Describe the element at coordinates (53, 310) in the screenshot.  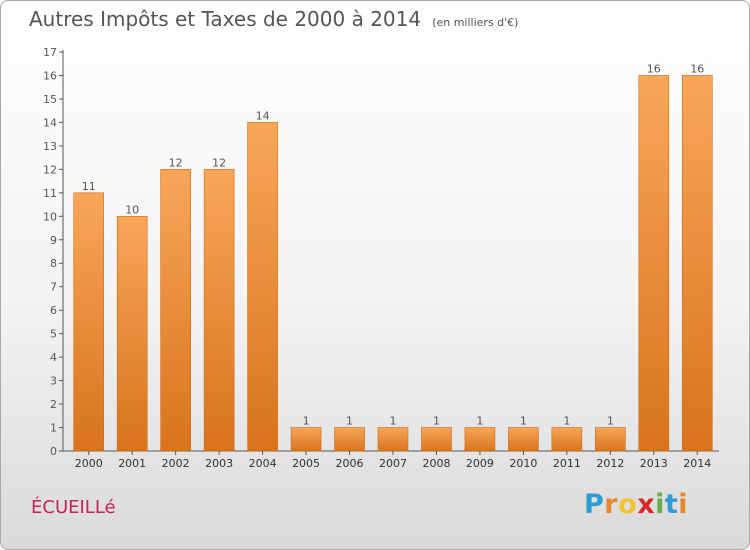
I see `y-tick-label: 6` at that location.